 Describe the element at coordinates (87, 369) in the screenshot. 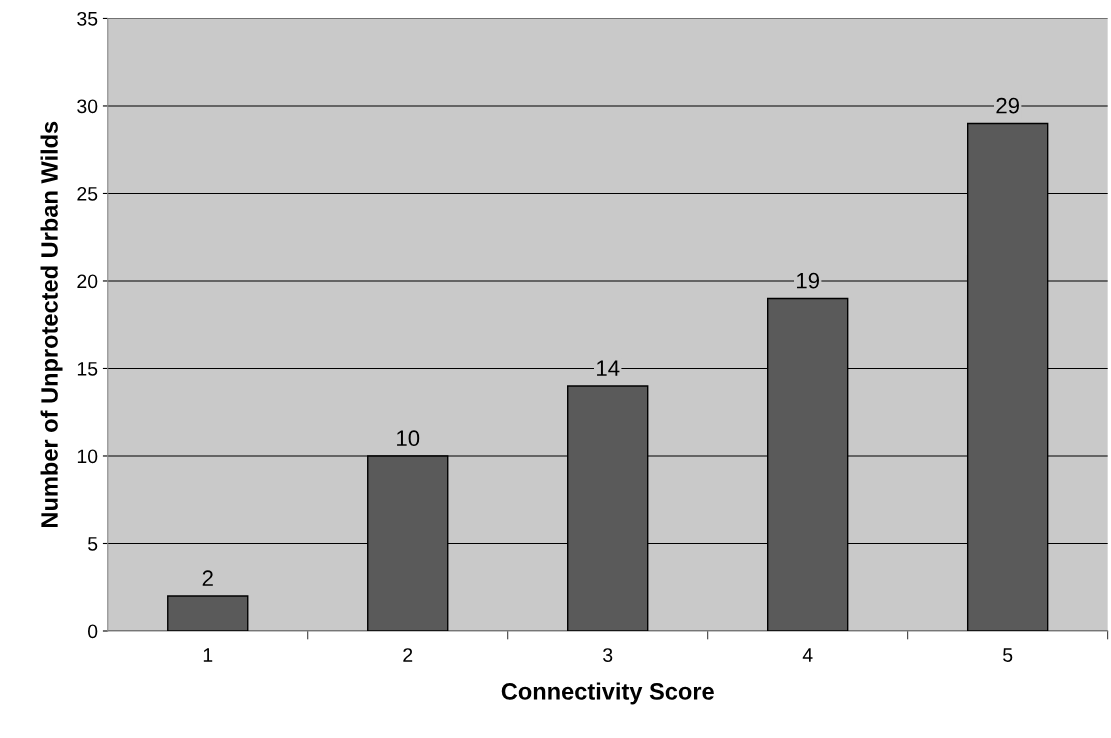

I see `y-tick-label: 15` at that location.